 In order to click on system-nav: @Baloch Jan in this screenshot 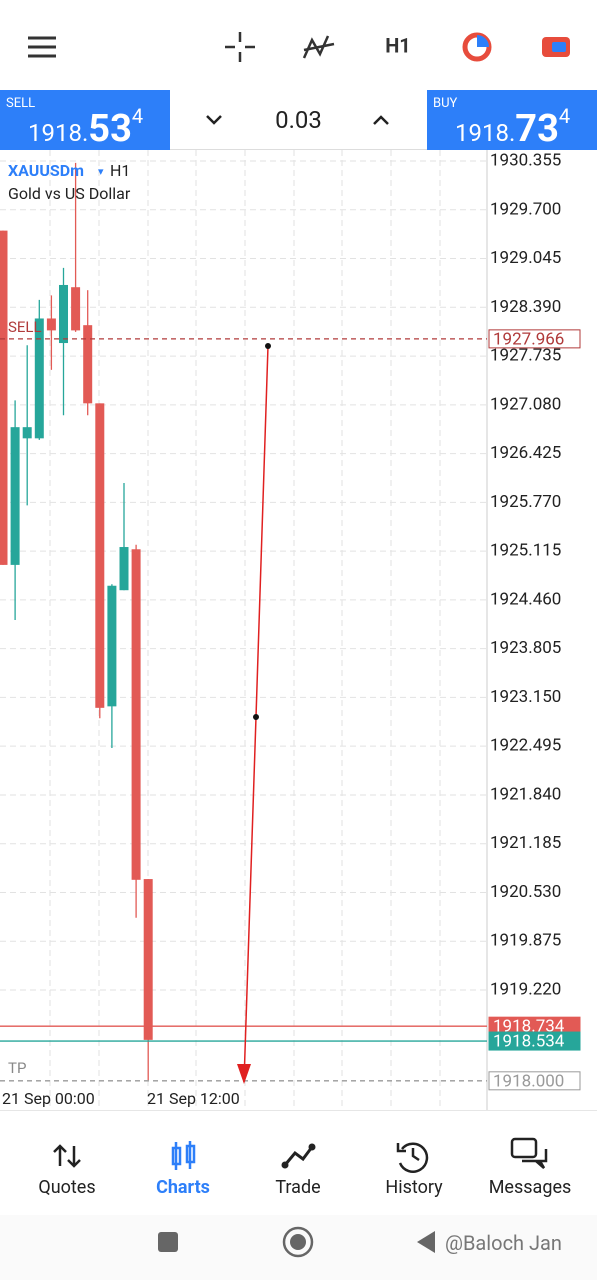, I will do `click(298, 1247)`.